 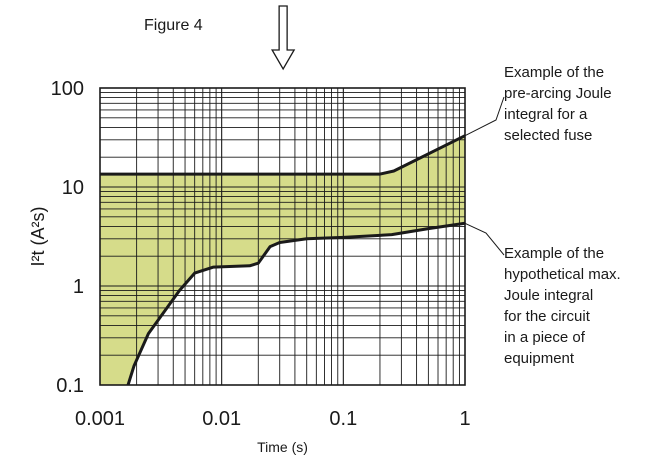 What do you see at coordinates (73, 188) in the screenshot?
I see `y-tick-label: 10` at bounding box center [73, 188].